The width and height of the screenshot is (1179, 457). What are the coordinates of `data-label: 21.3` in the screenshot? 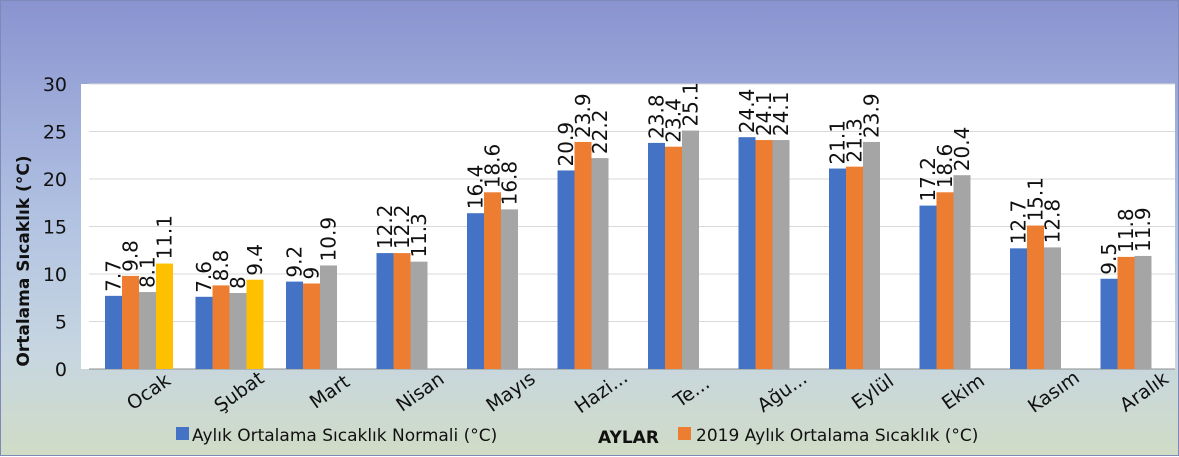 It's located at (855, 140).